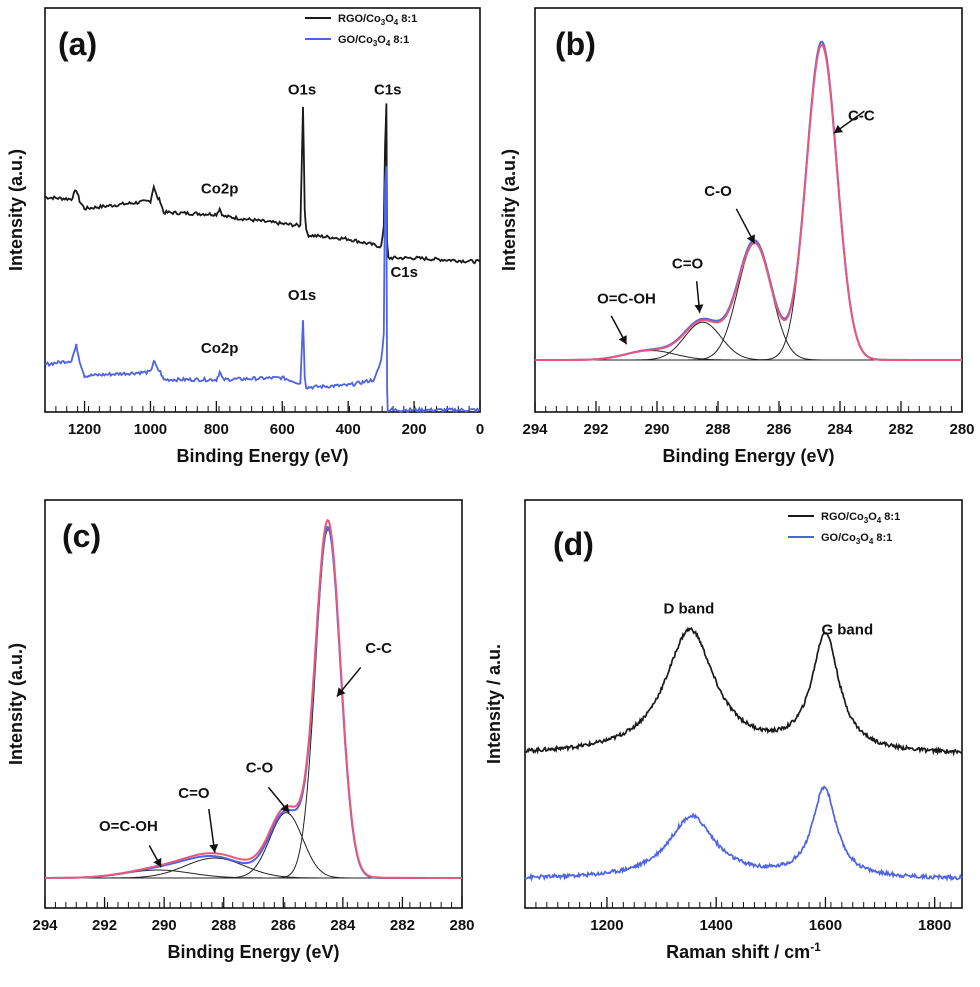  Describe the element at coordinates (716, 925) in the screenshot. I see `x-tick-label: 1400` at that location.